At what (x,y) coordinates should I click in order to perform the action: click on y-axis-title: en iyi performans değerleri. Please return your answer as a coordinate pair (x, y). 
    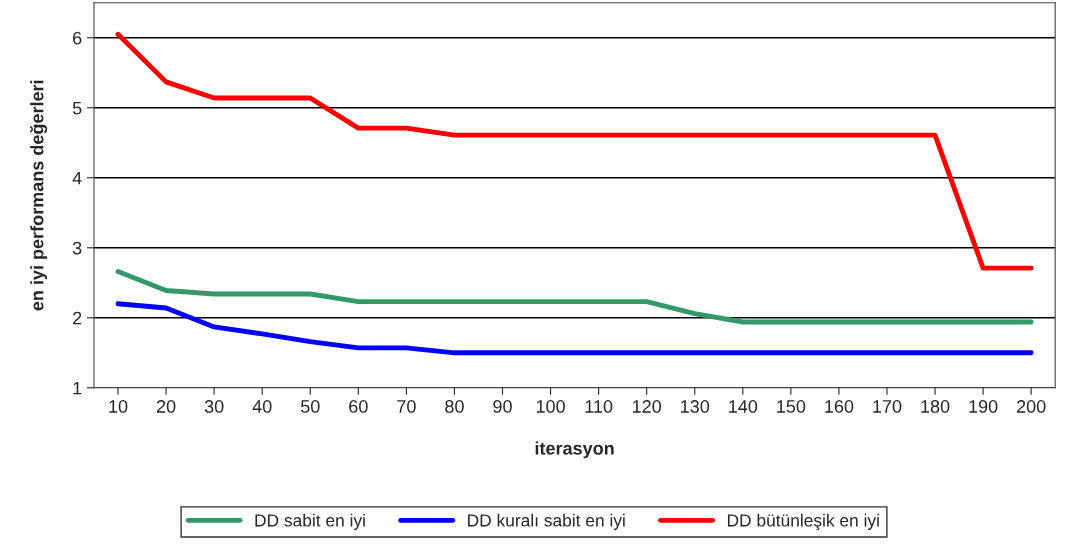
    Looking at the image, I should click on (39, 195).